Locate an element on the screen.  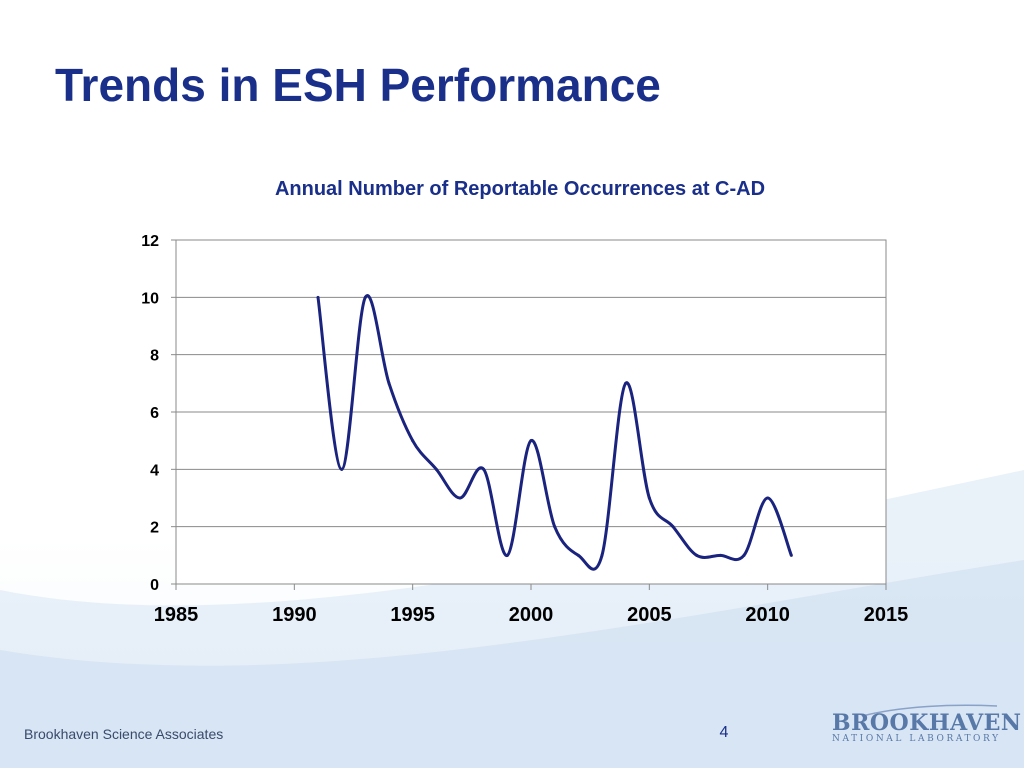
x-tick-label: 2015 is located at coordinates (886, 615).